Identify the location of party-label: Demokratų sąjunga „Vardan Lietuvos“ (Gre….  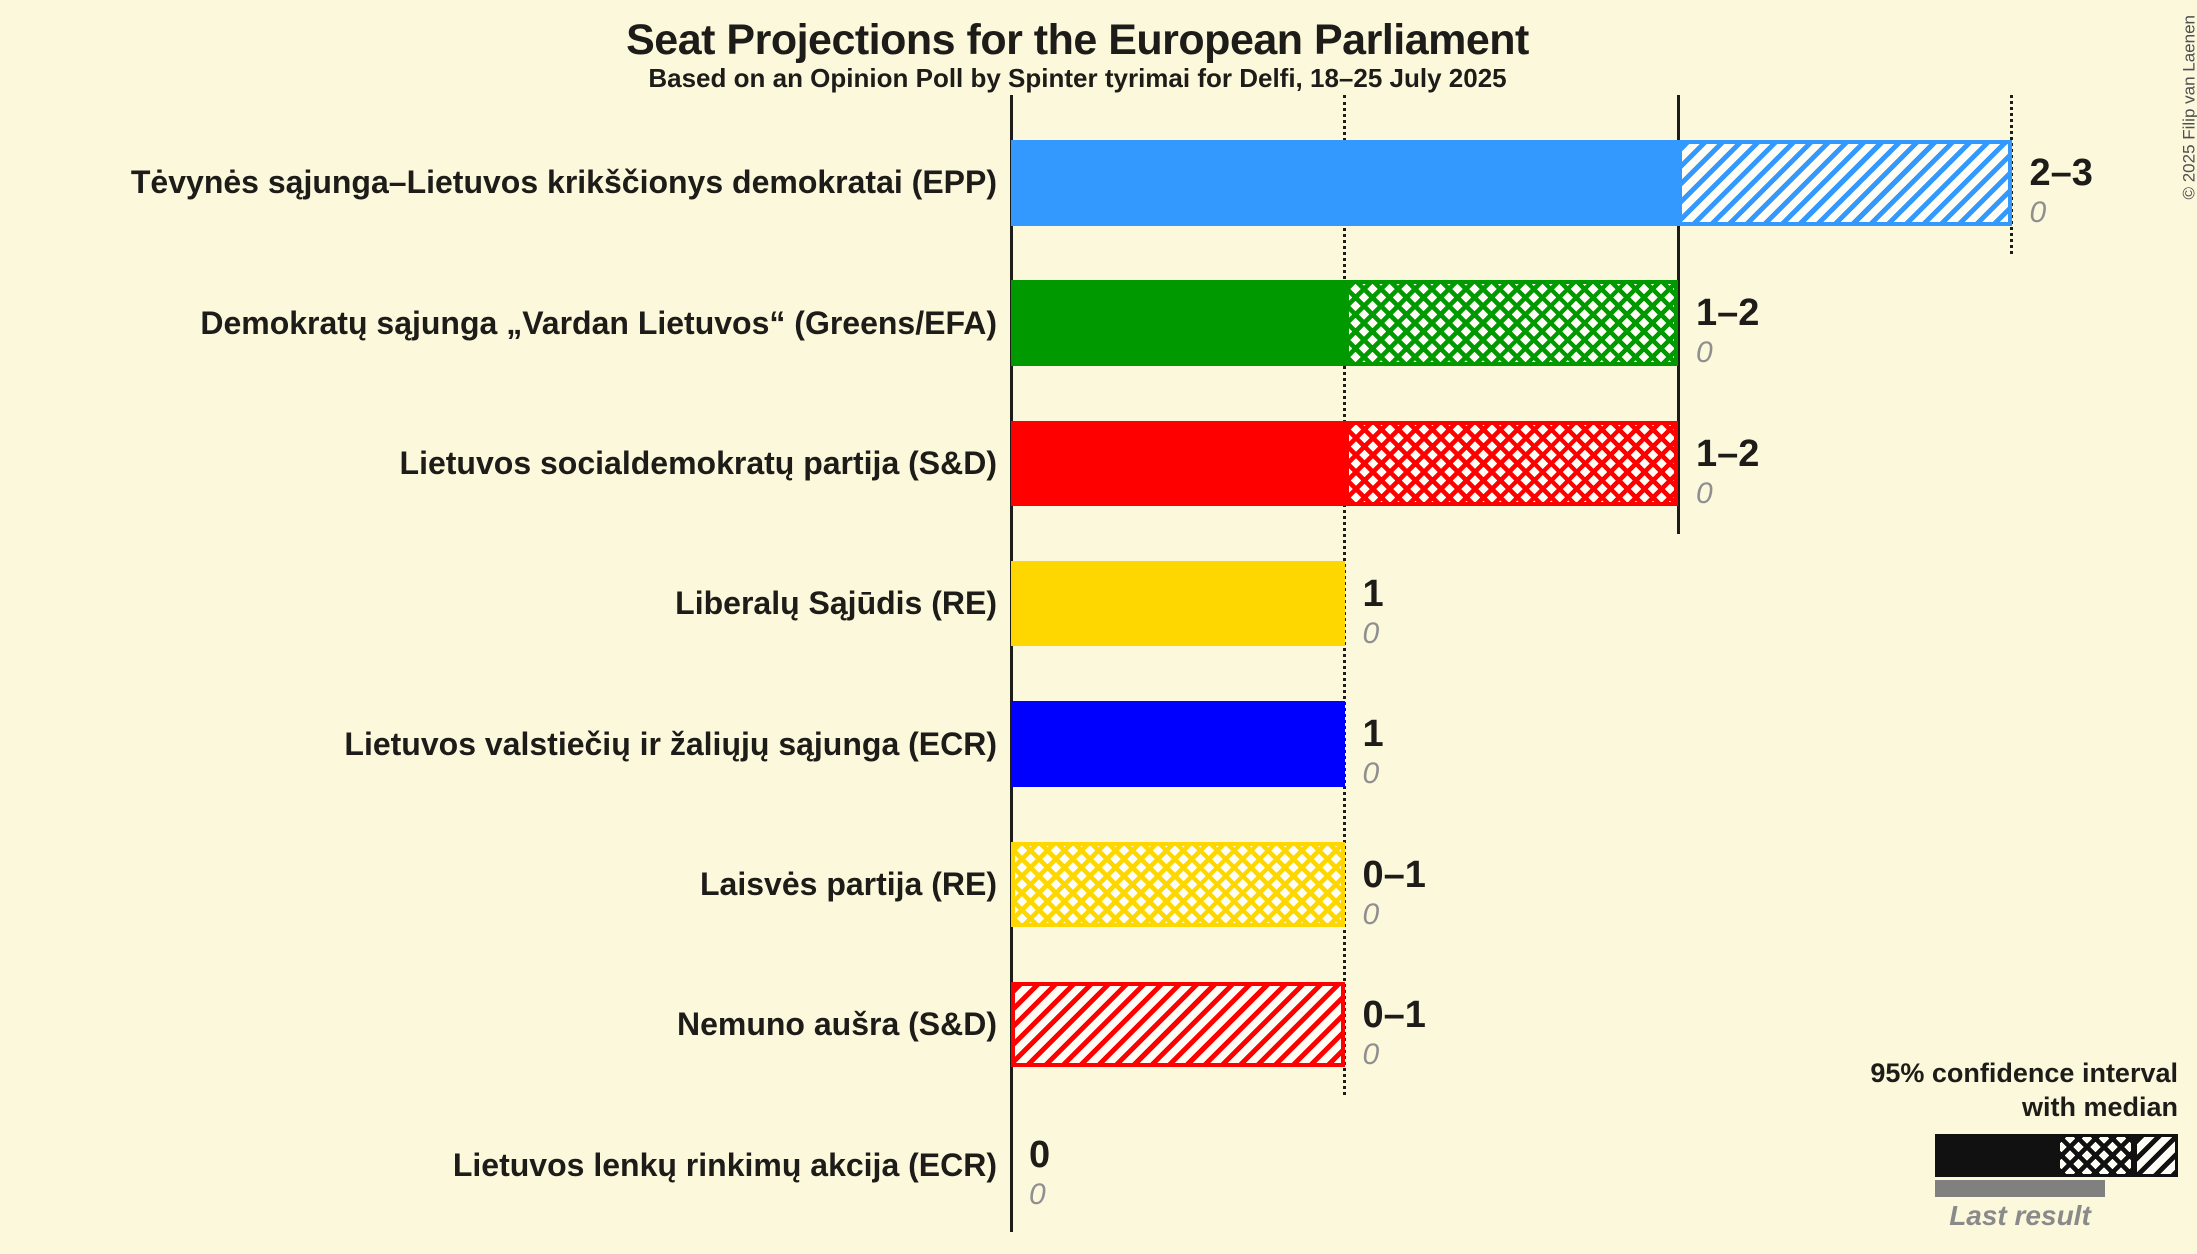
(598, 322).